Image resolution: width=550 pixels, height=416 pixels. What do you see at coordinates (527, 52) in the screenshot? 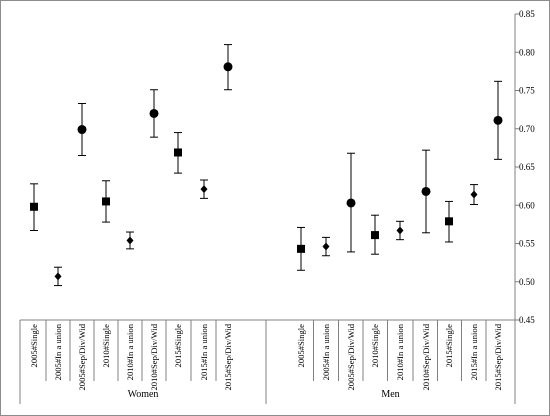
I see `y-tick-label: 0.80` at bounding box center [527, 52].